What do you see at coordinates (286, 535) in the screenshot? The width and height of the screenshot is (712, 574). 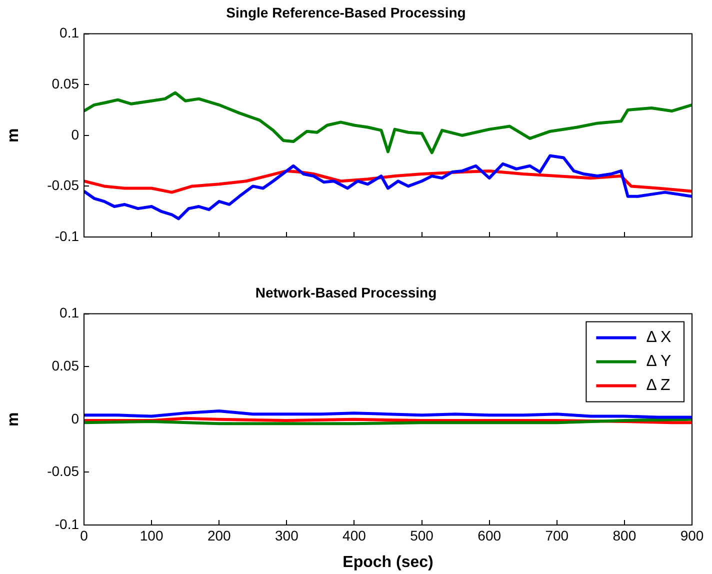 I see `x-tick-label: 300` at bounding box center [286, 535].